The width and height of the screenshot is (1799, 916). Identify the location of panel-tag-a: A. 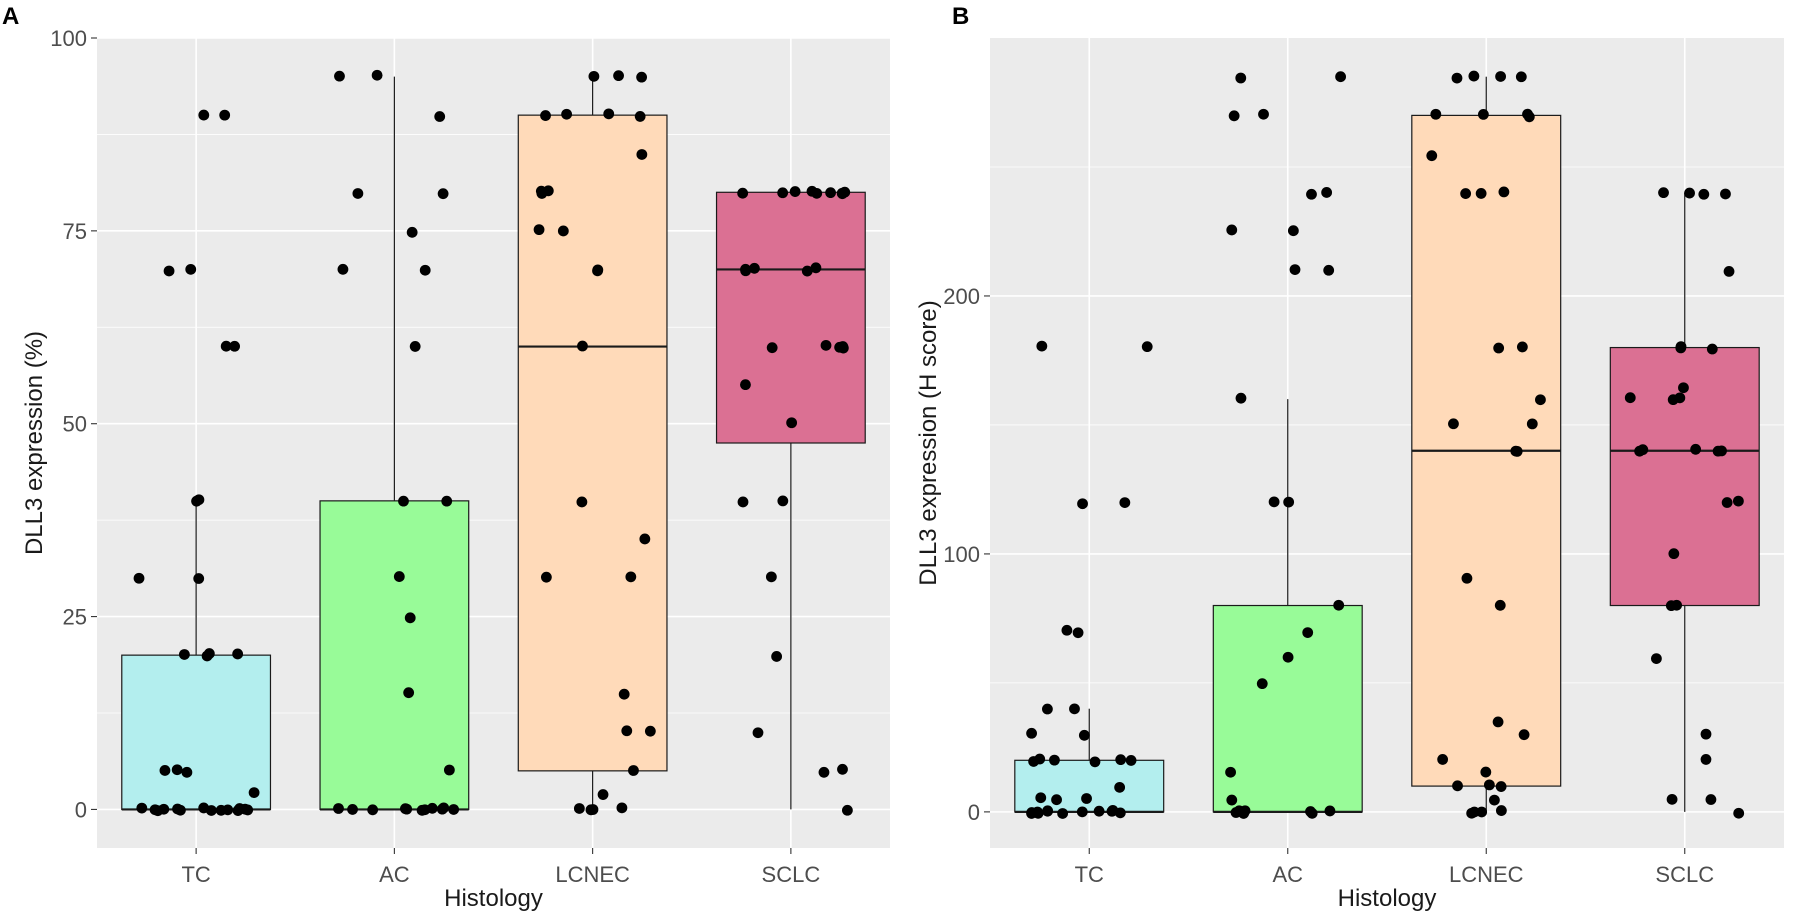
(10, 16).